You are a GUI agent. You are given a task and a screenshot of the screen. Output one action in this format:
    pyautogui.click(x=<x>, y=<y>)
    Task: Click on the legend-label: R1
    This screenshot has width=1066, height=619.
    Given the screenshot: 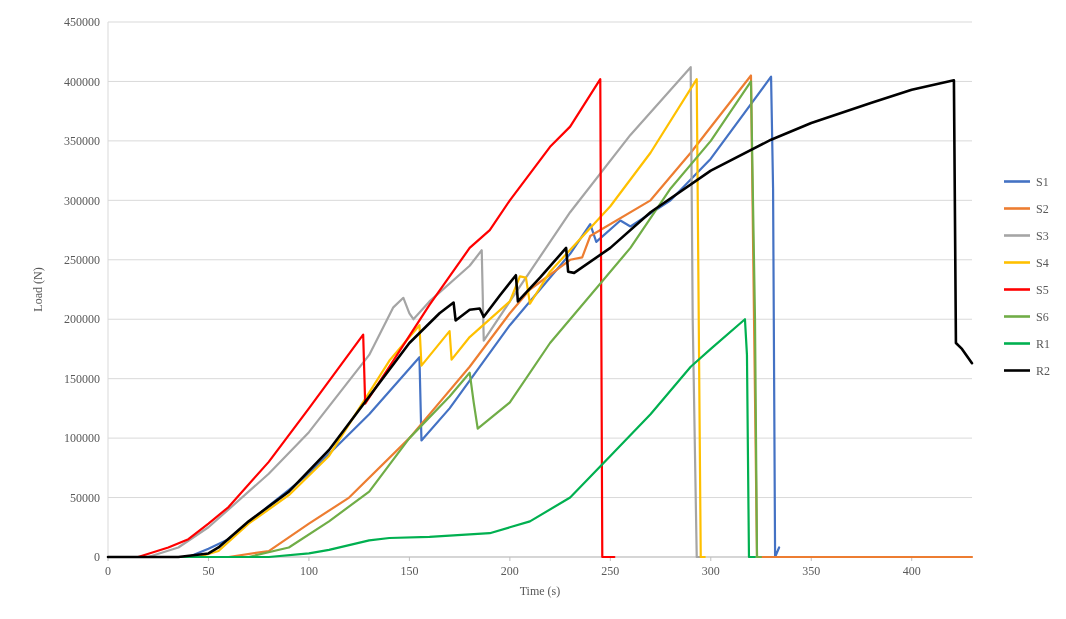 What is the action you would take?
    pyautogui.click(x=1043, y=343)
    